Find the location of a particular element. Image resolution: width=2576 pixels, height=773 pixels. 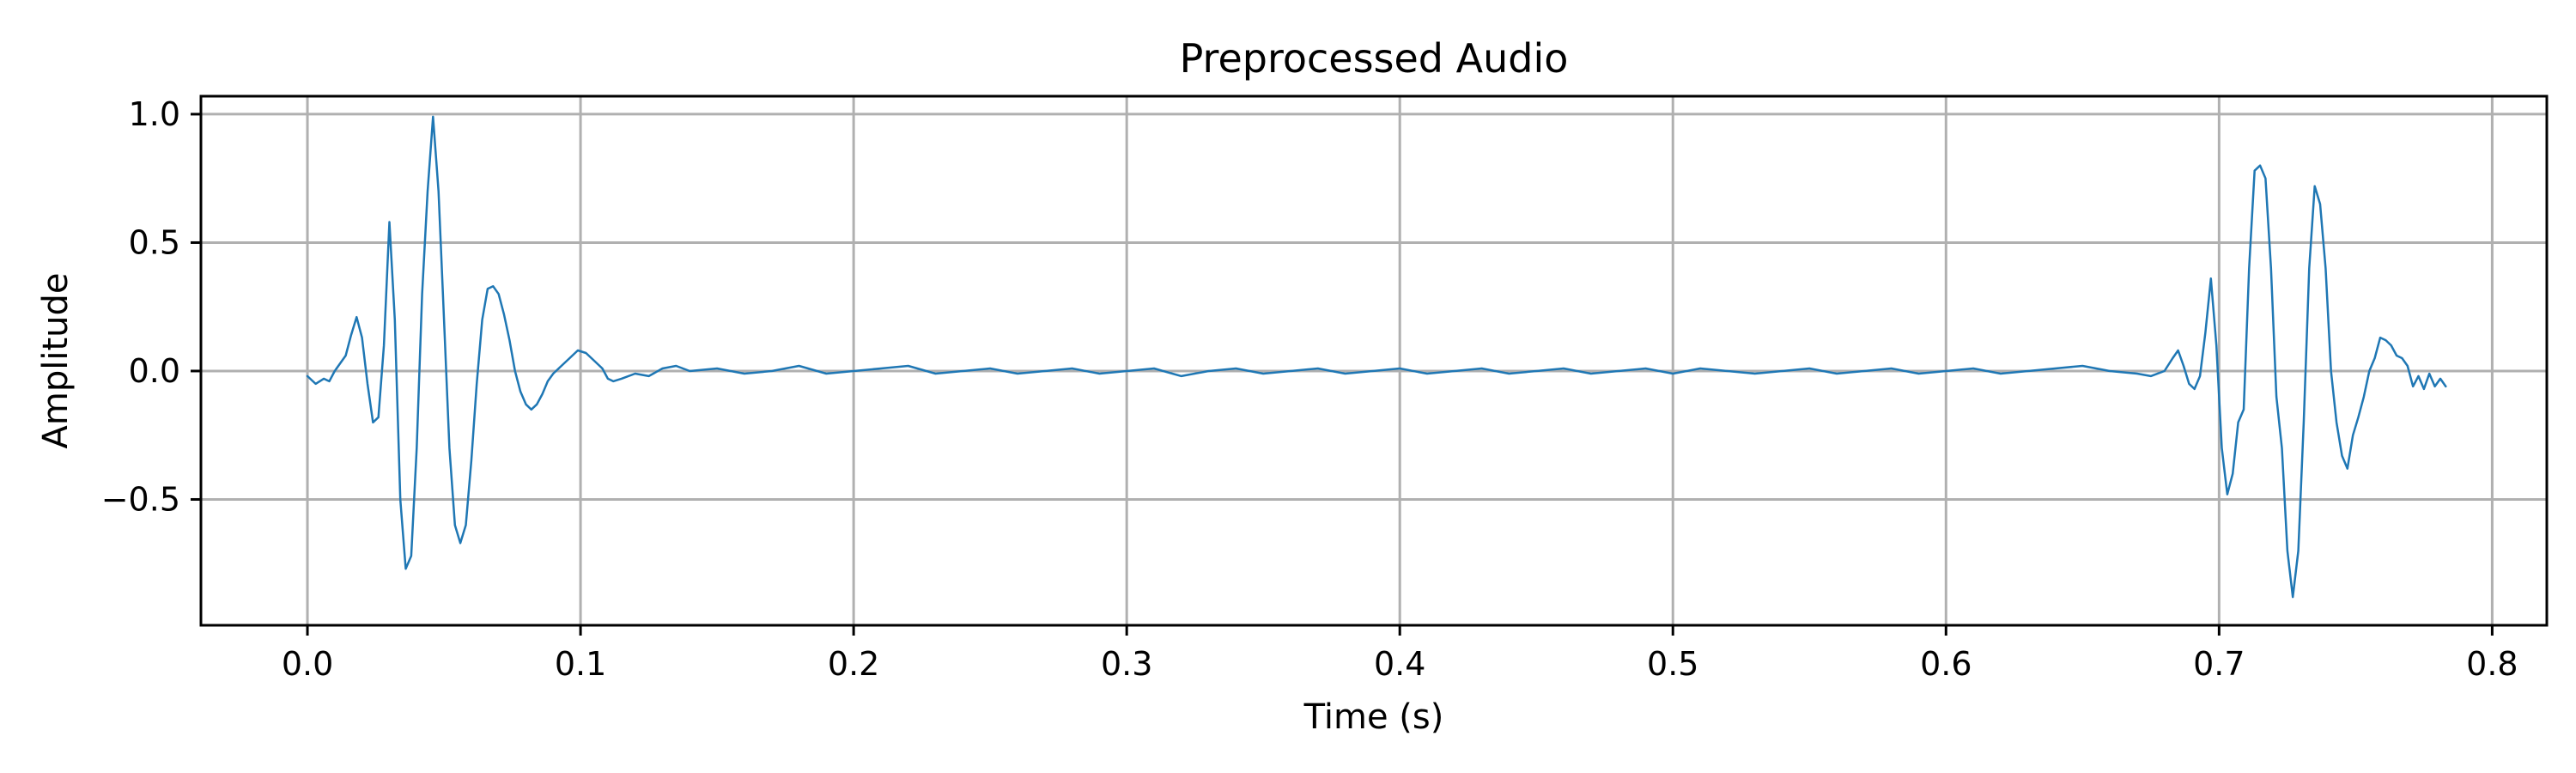

y-tick-label: 1.0 is located at coordinates (154, 114).